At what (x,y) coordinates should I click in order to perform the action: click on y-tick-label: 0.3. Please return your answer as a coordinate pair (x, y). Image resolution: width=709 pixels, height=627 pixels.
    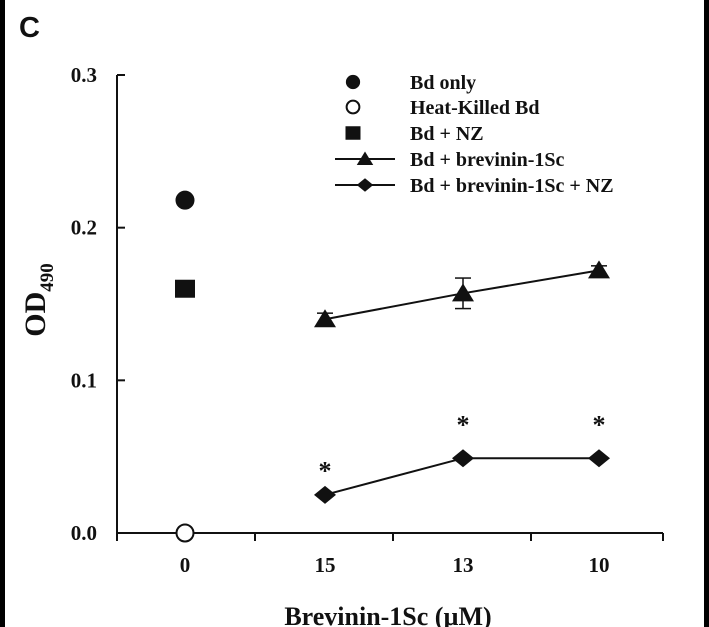
    Looking at the image, I should click on (84, 75).